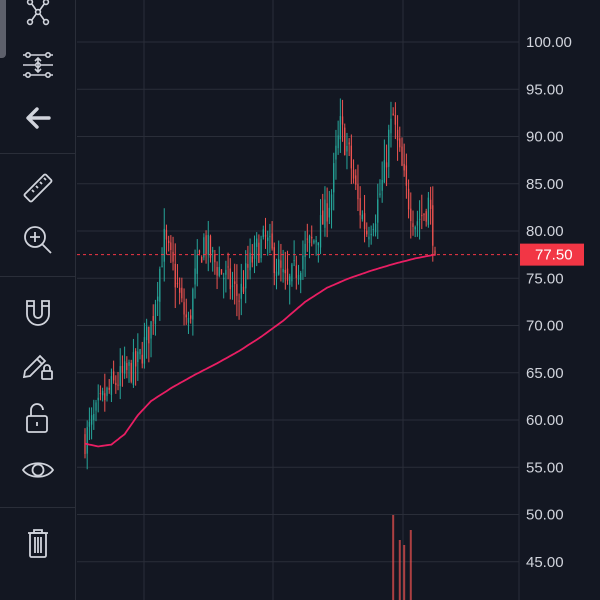 This screenshot has width=600, height=600. What do you see at coordinates (37, 367) in the screenshot?
I see `lock-drawing-icon` at bounding box center [37, 367].